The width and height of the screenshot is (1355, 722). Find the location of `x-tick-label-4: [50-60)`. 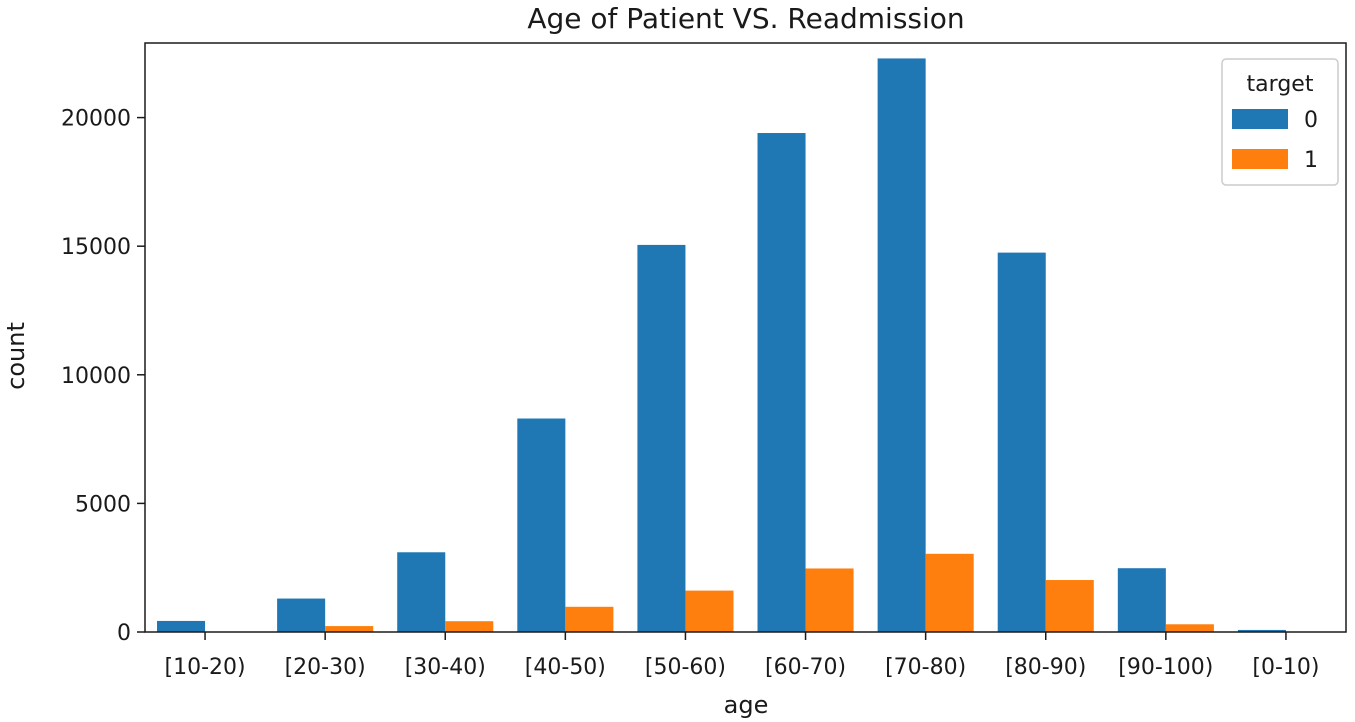

x-tick-label-4: [50-60) is located at coordinates (685, 667).